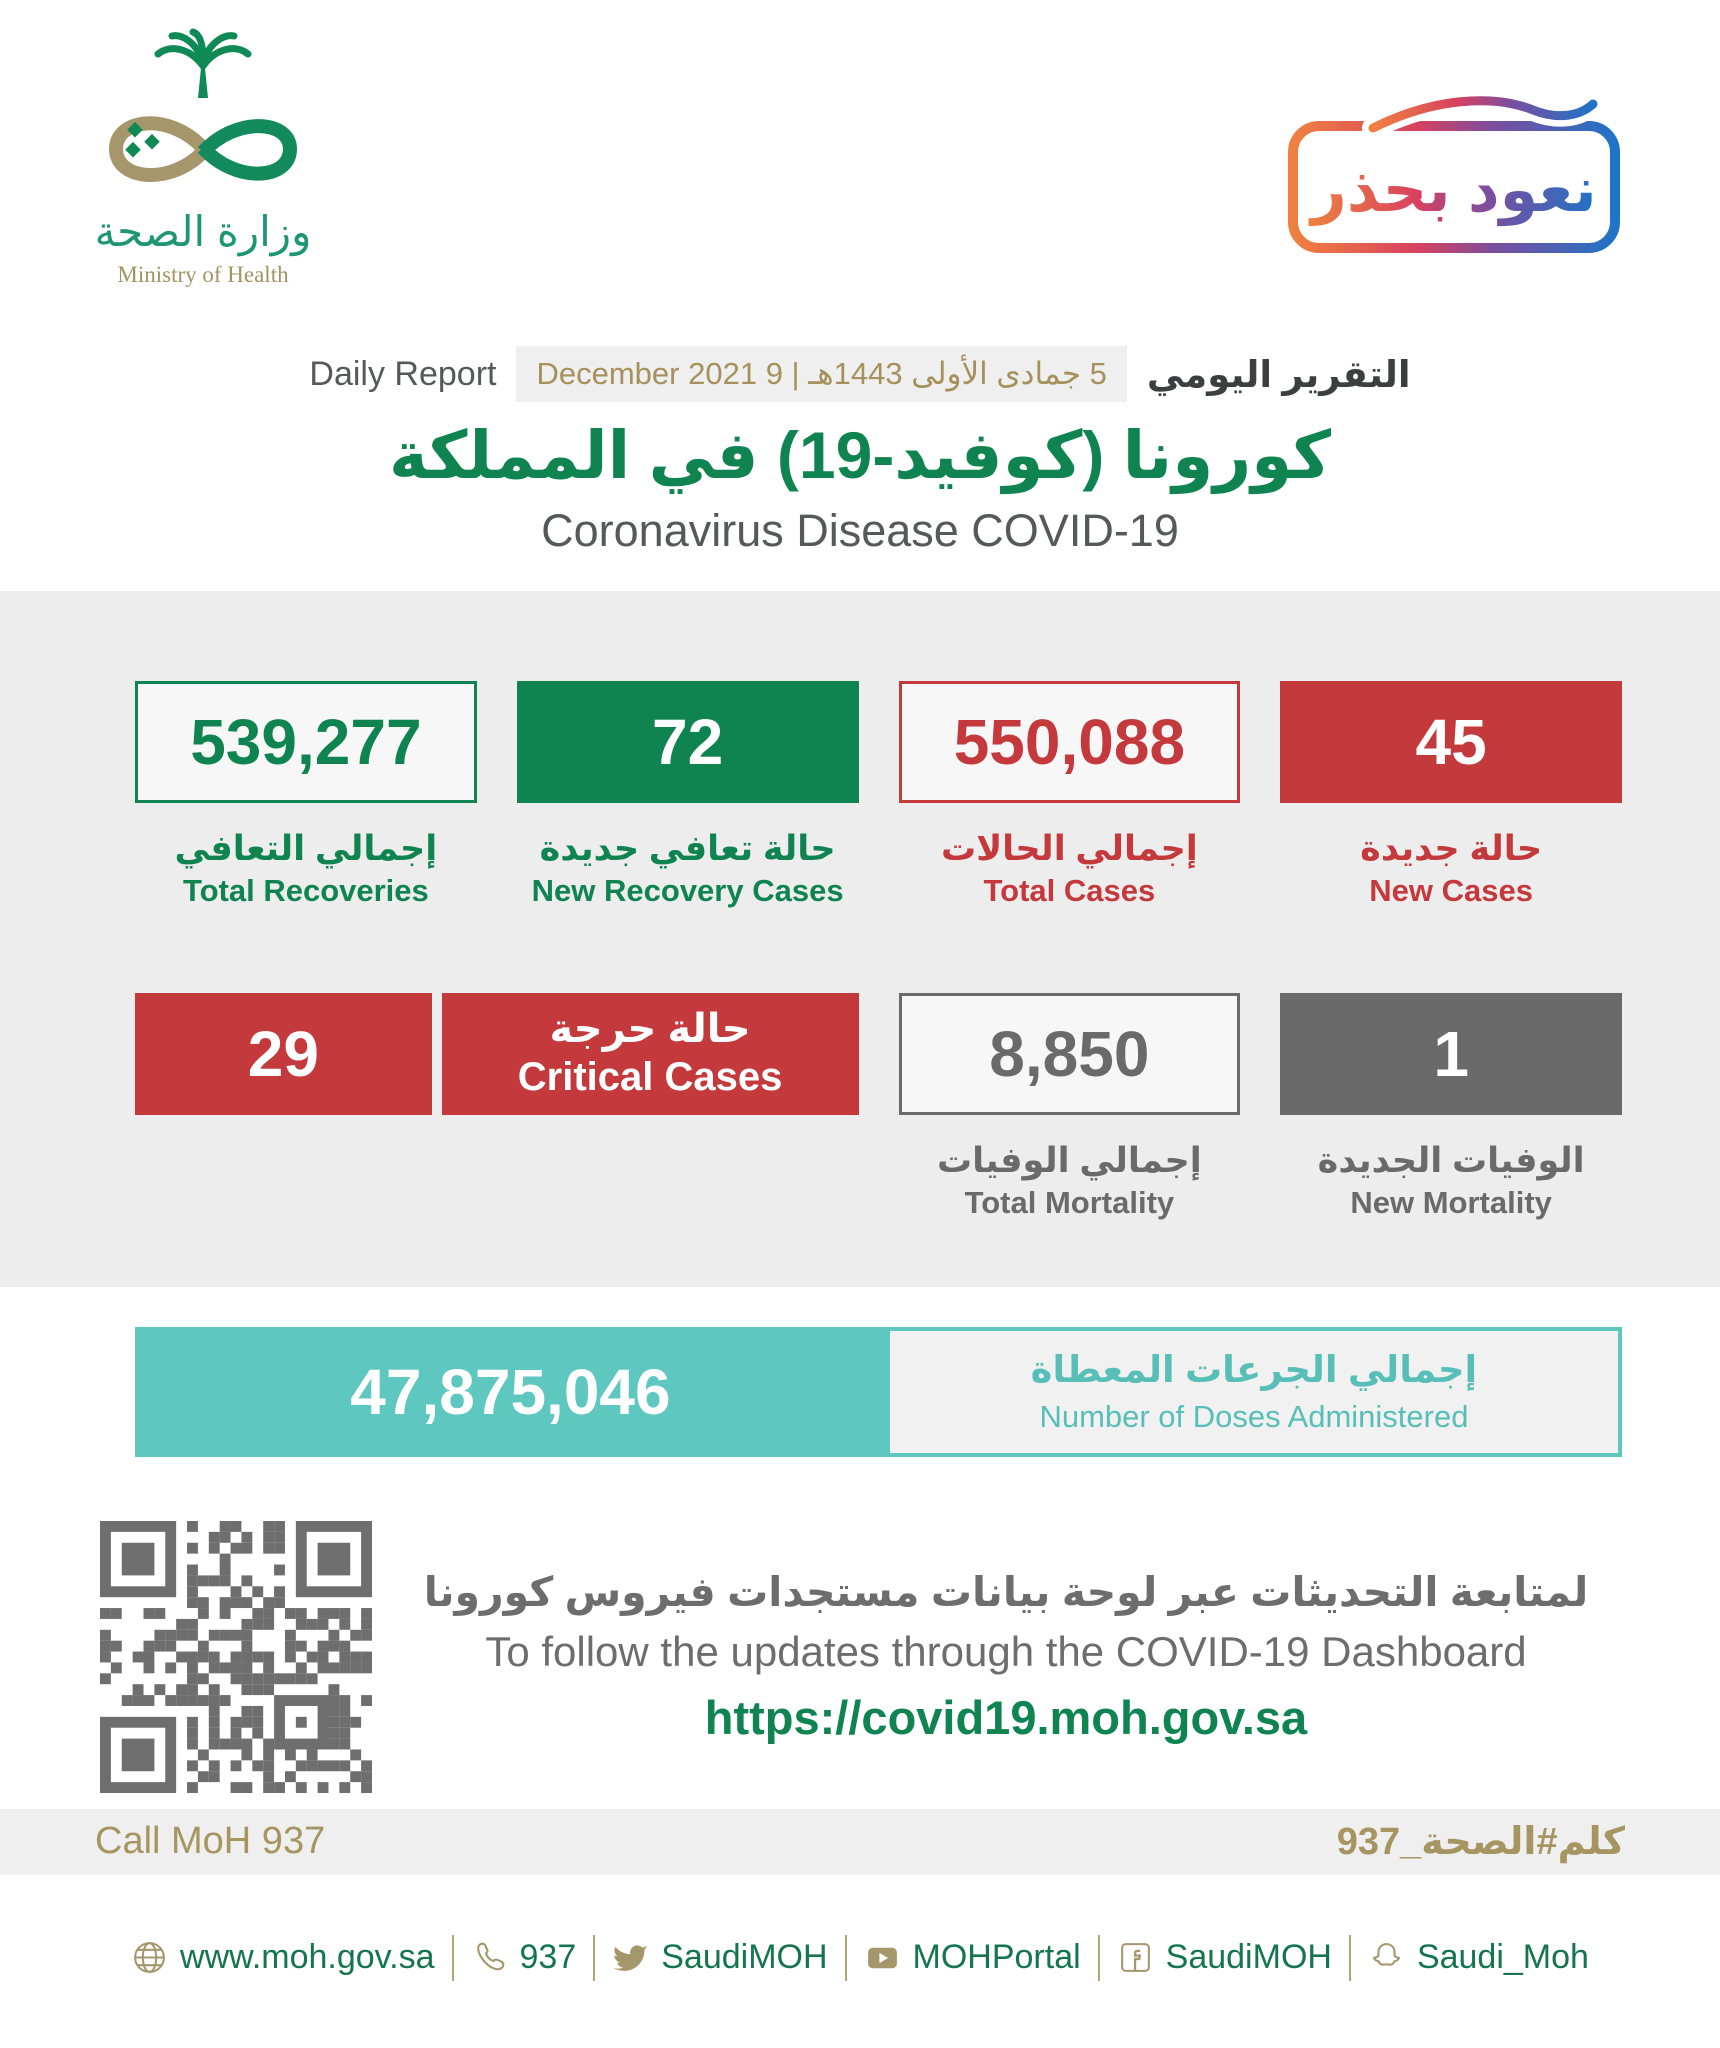 The width and height of the screenshot is (1720, 2048). What do you see at coordinates (203, 105) in the screenshot?
I see `moh-logo-graphic` at bounding box center [203, 105].